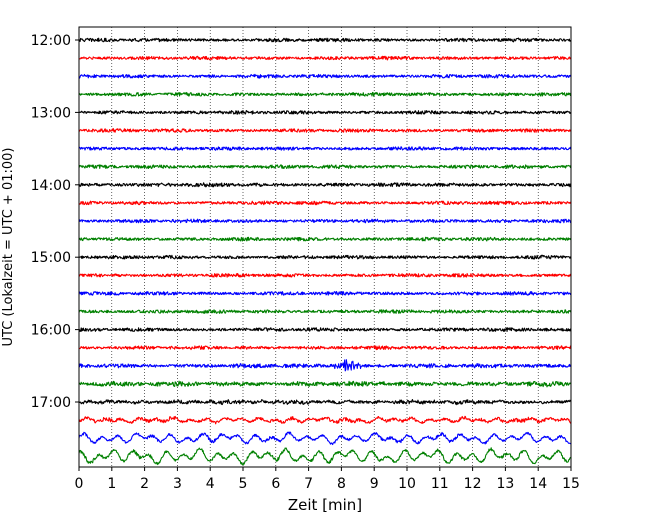  What do you see at coordinates (473, 484) in the screenshot?
I see `x-tick-label-12: 12` at bounding box center [473, 484].